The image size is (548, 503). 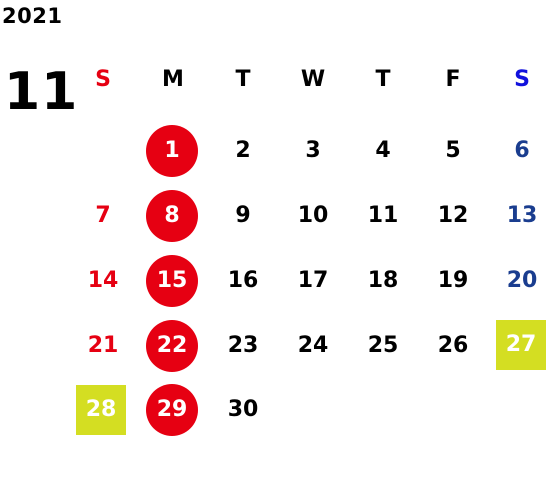 What do you see at coordinates (453, 280) in the screenshot?
I see `day-cell: 19` at bounding box center [453, 280].